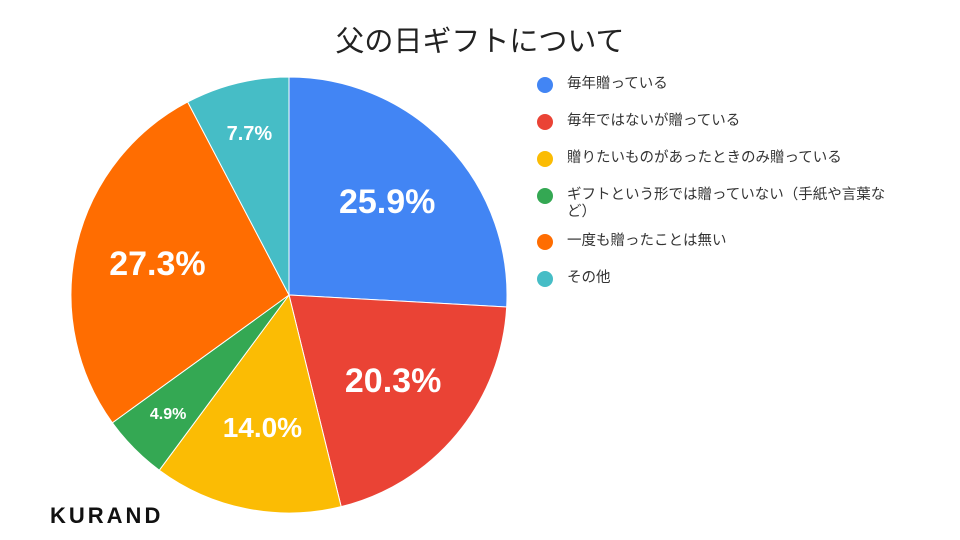 The height and width of the screenshot is (540, 960). Describe the element at coordinates (704, 158) in the screenshot. I see `legend-label-2: 贈りたいものがあったときのみ贈っている` at that location.